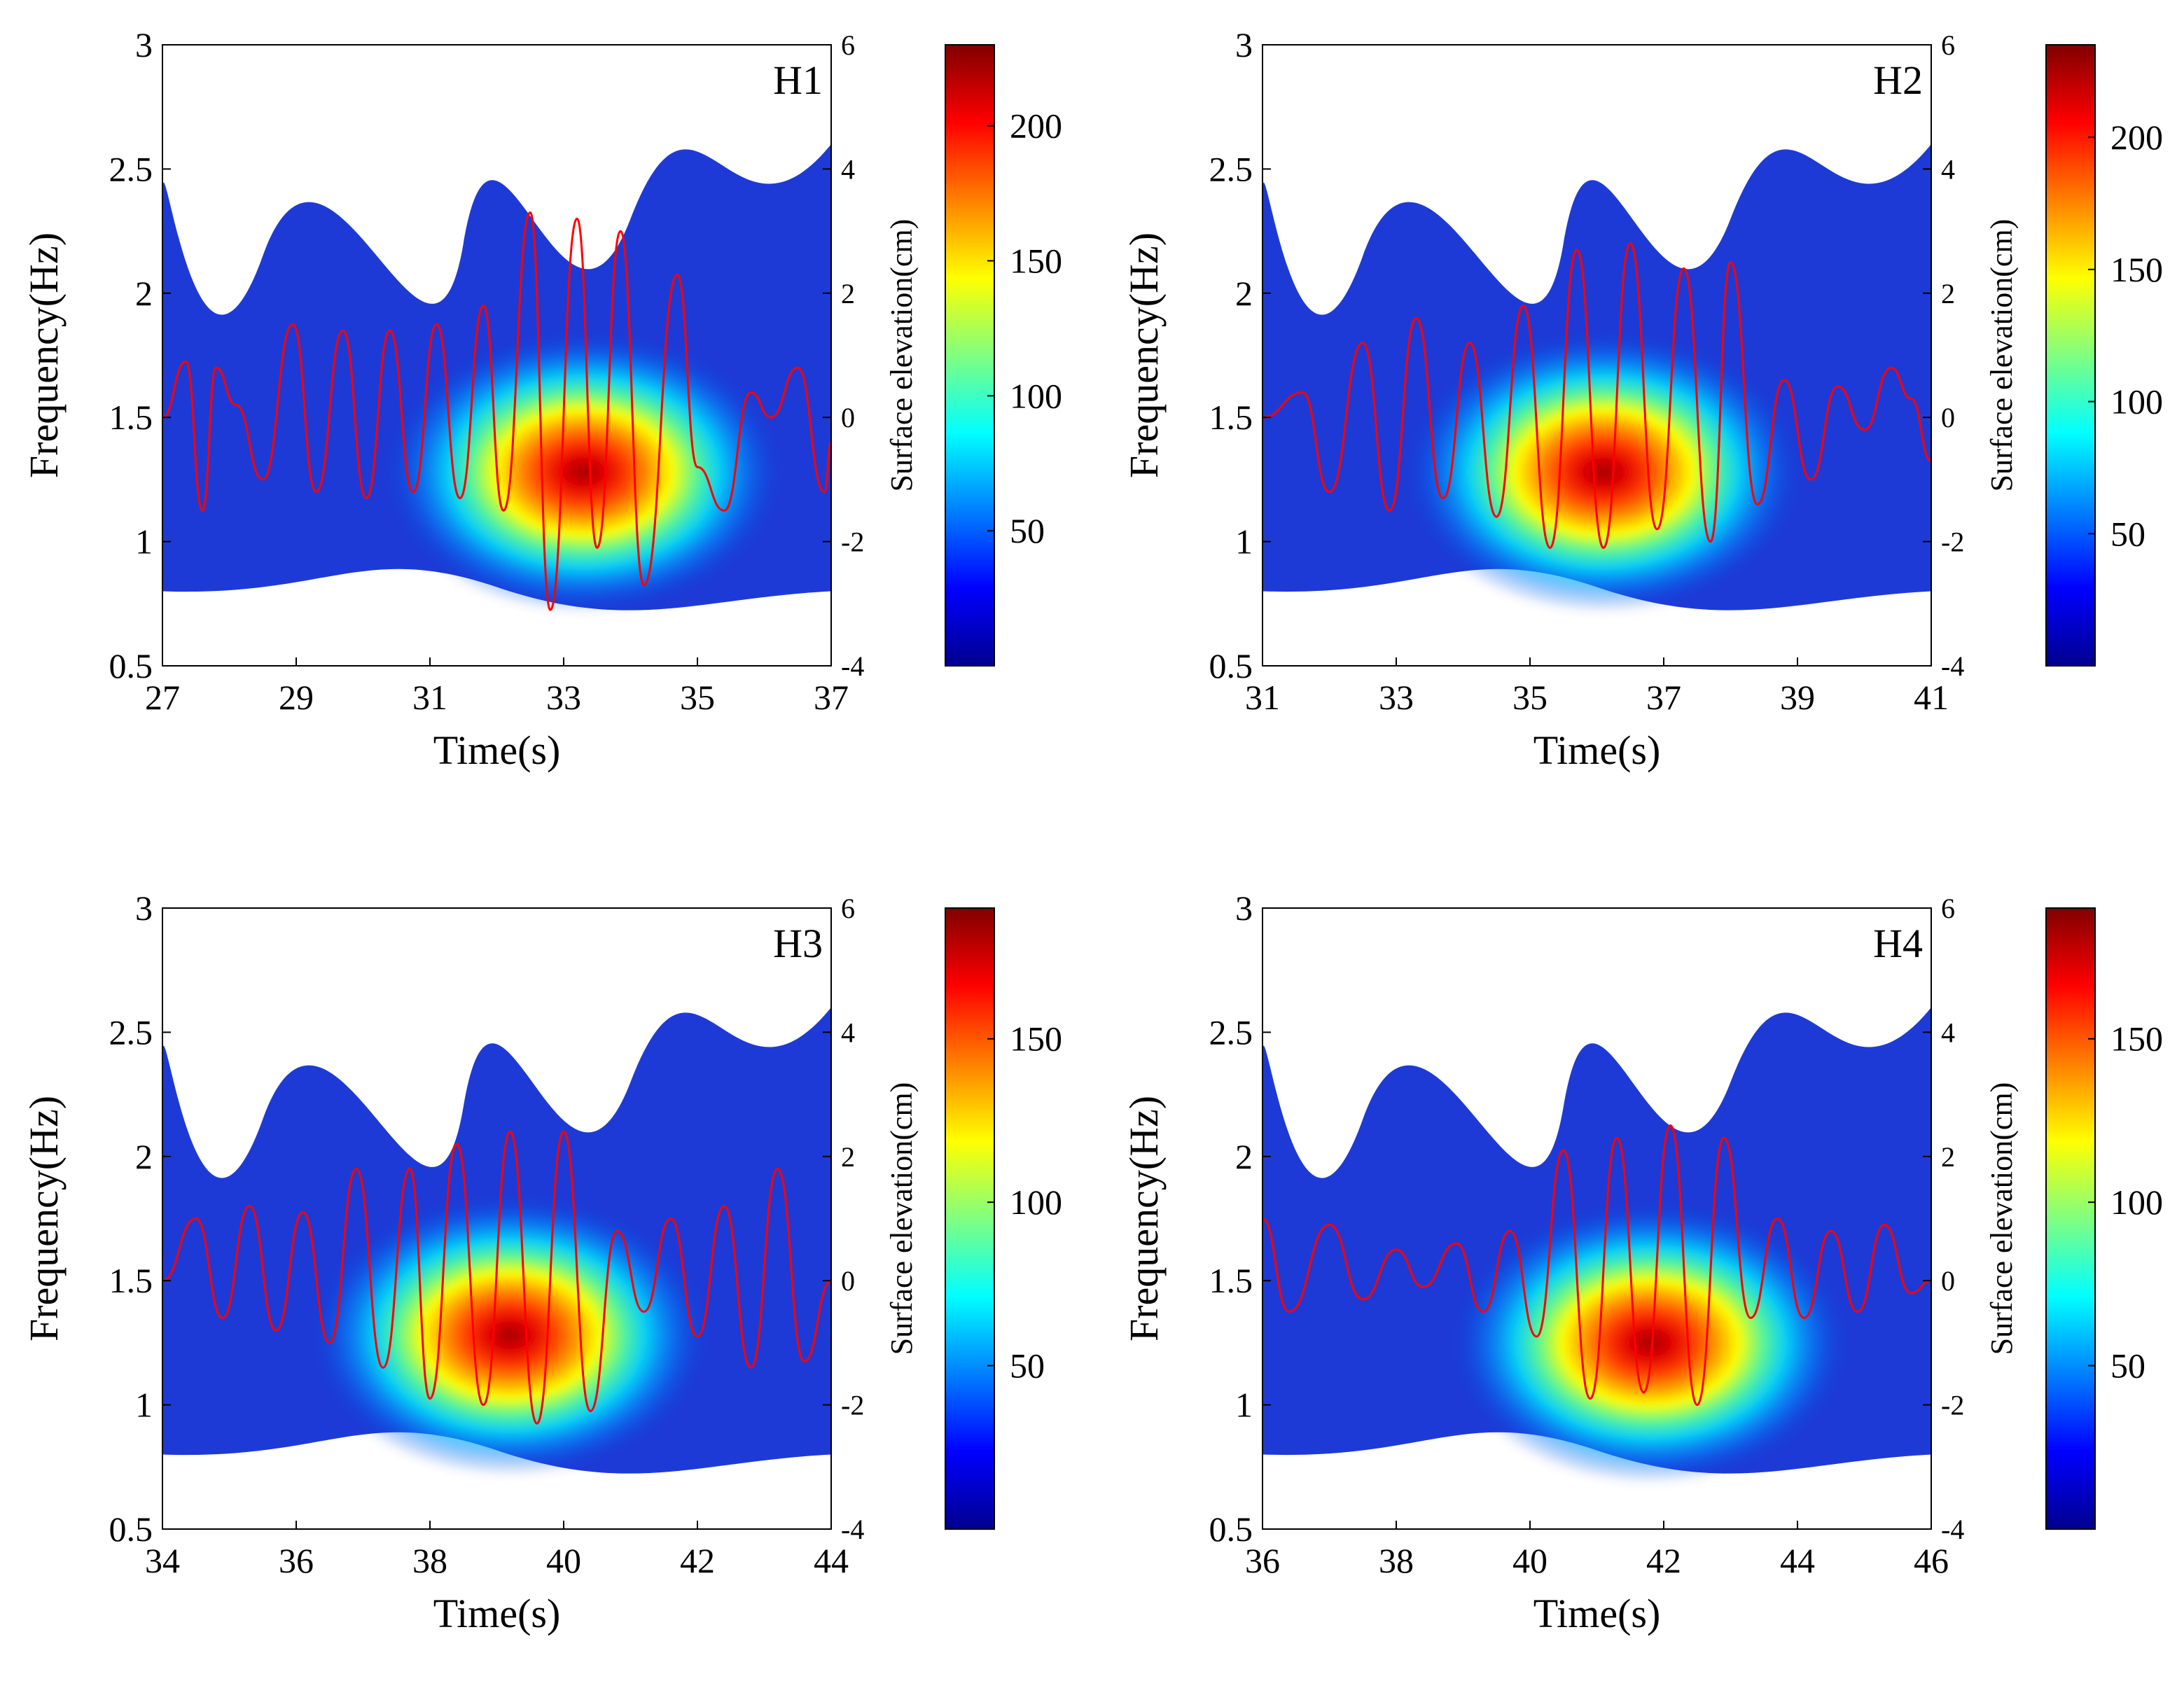 This screenshot has width=2184, height=1681. I want to click on x-tick-label: 29, so click(296, 697).